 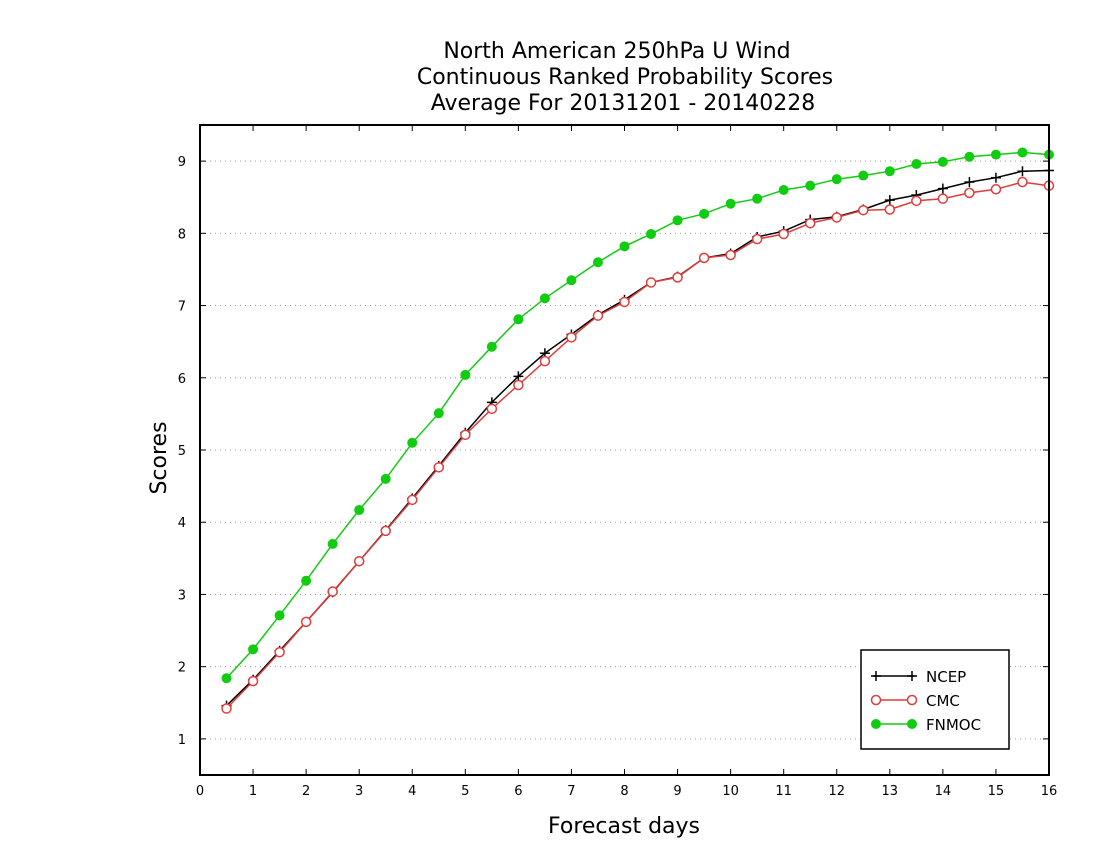 What do you see at coordinates (953, 725) in the screenshot?
I see `legend-label: FNMOC` at bounding box center [953, 725].